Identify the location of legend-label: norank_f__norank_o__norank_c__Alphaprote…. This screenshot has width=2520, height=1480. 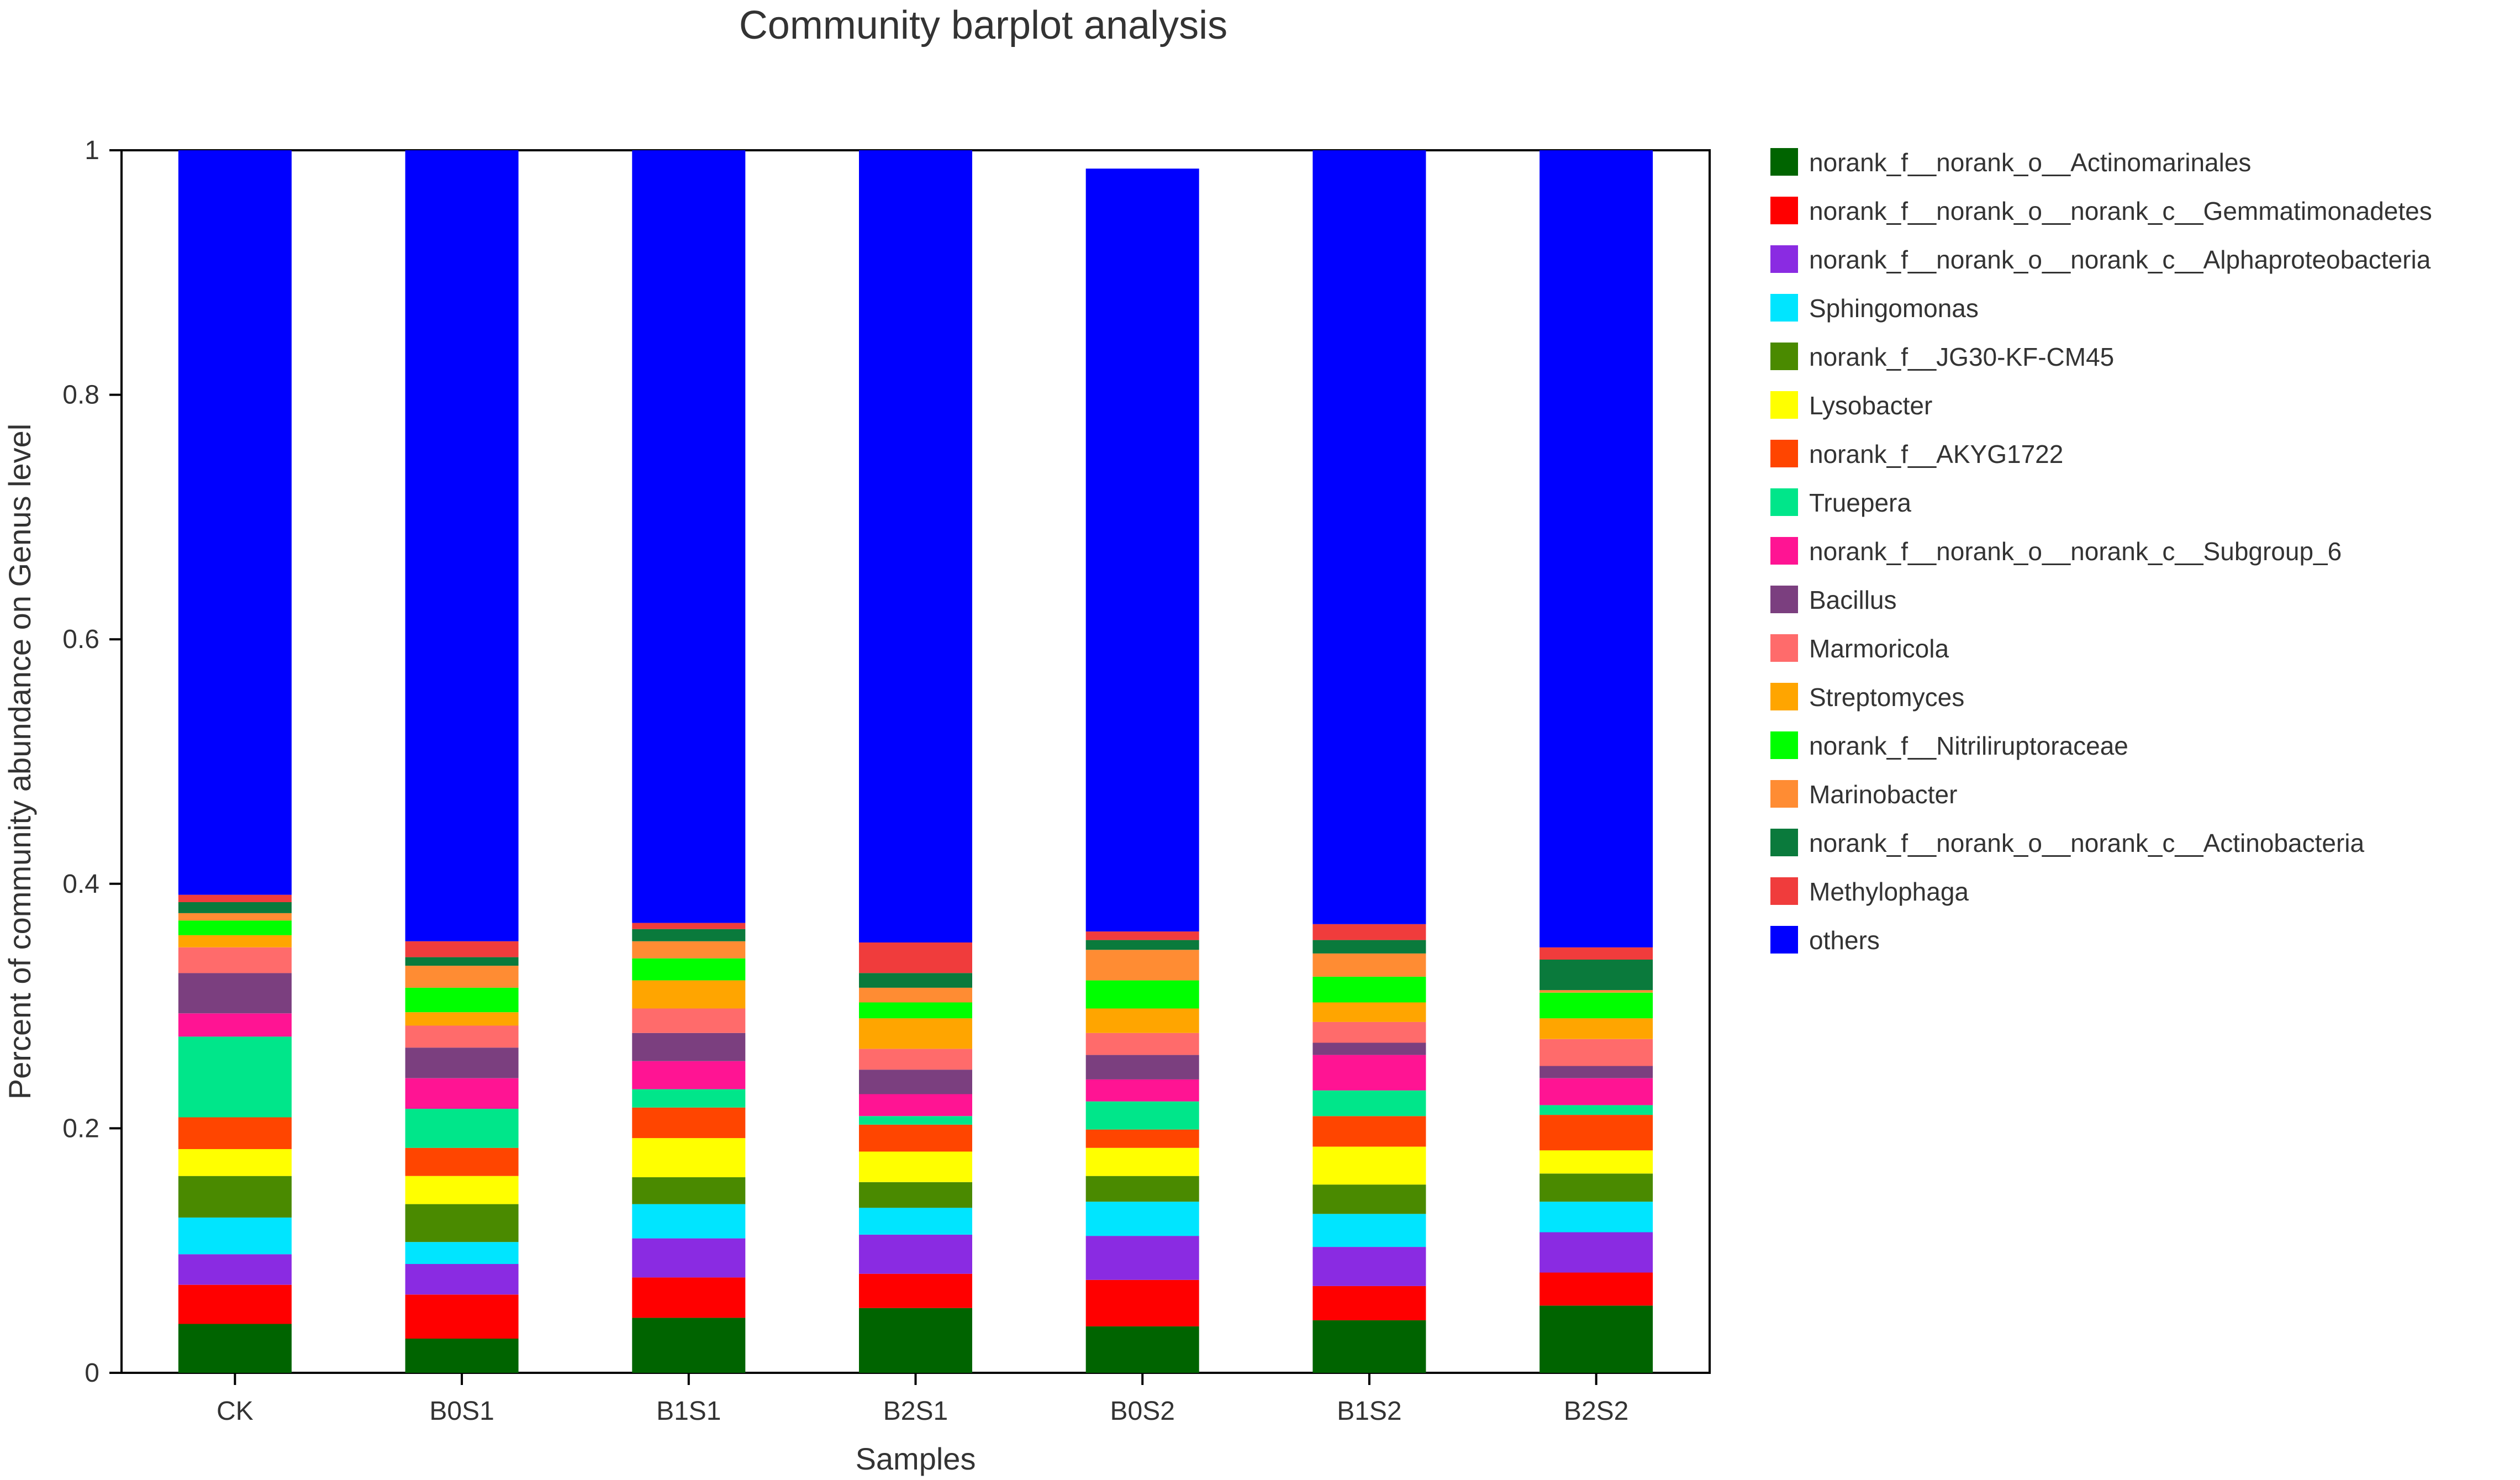
(2120, 259).